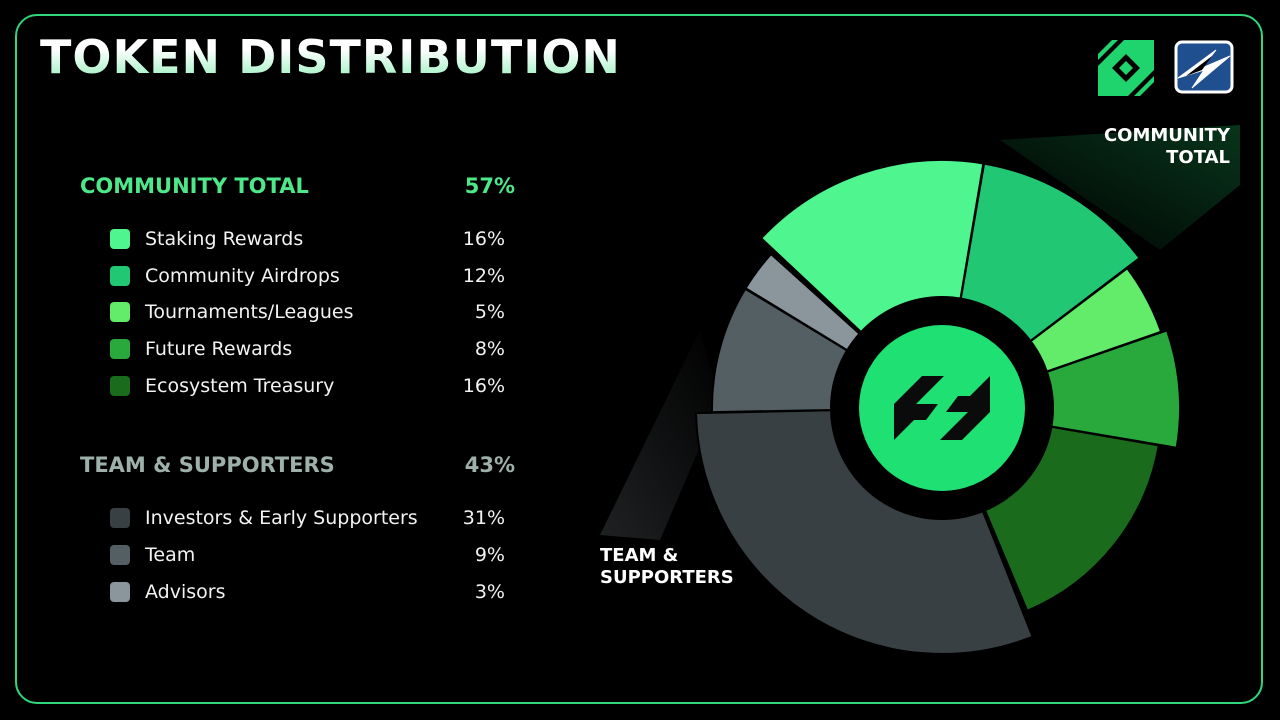  Describe the element at coordinates (1120, 187) in the screenshot. I see `community-glow` at that location.